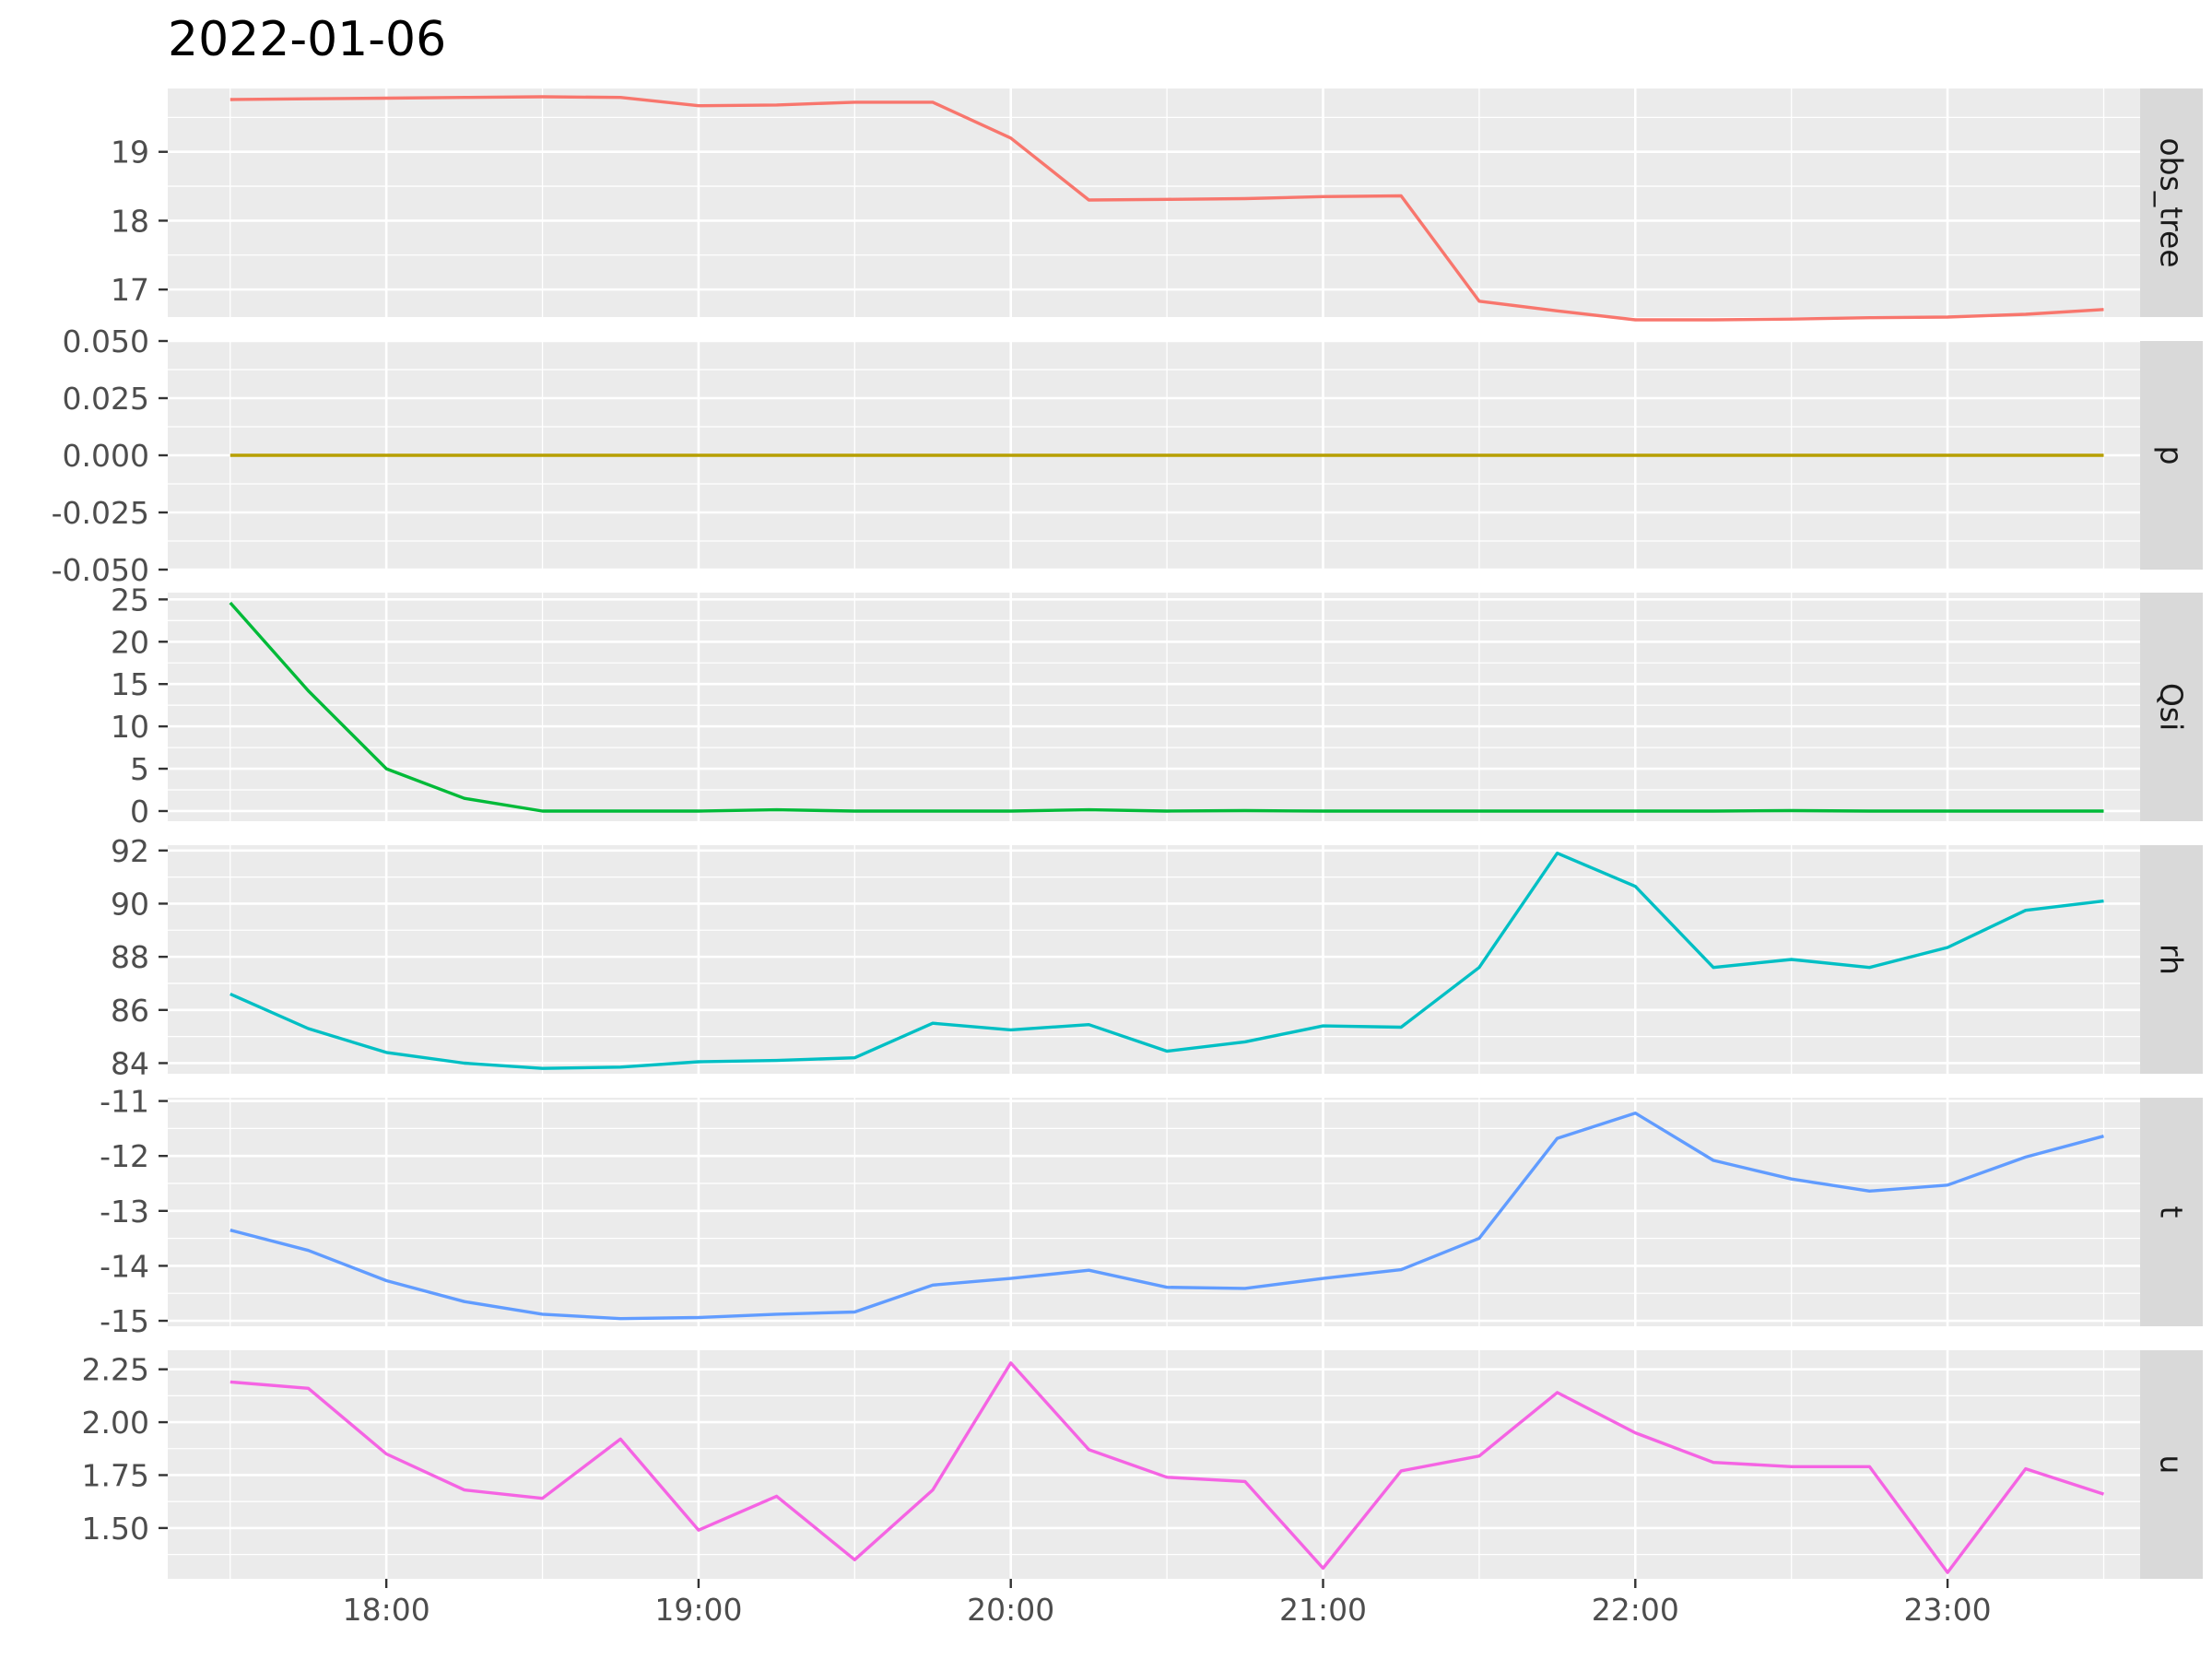 Image resolution: width=2212 pixels, height=1659 pixels. What do you see at coordinates (130, 1011) in the screenshot?
I see `y-tick-label: 86` at bounding box center [130, 1011].